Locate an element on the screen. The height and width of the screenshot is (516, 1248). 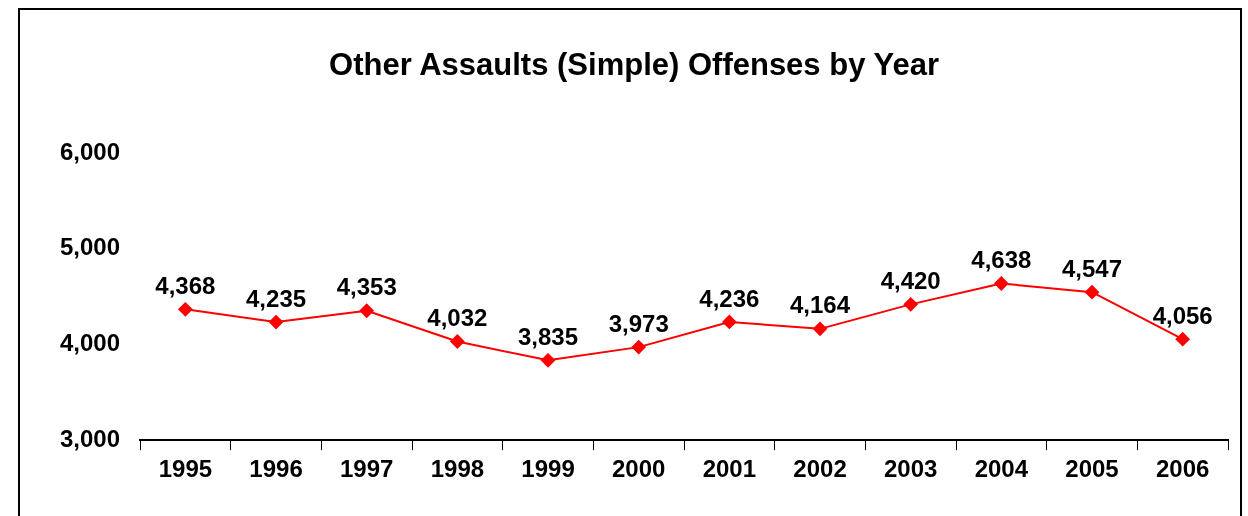
x-tick-label: 2003 is located at coordinates (910, 469).